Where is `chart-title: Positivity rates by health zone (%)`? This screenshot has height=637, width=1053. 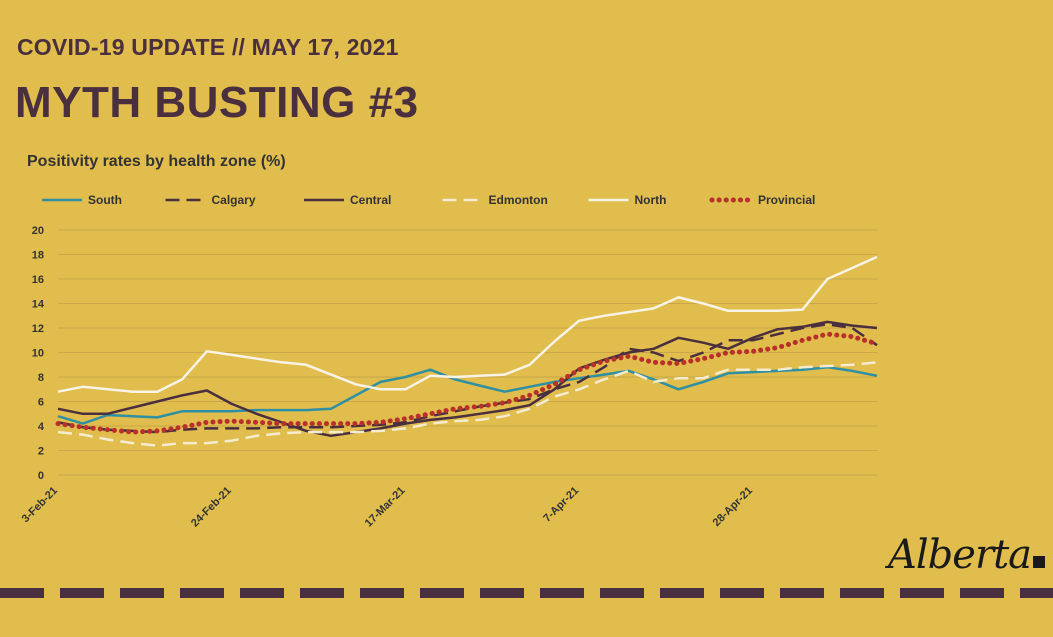 chart-title: Positivity rates by health zone (%) is located at coordinates (156, 161).